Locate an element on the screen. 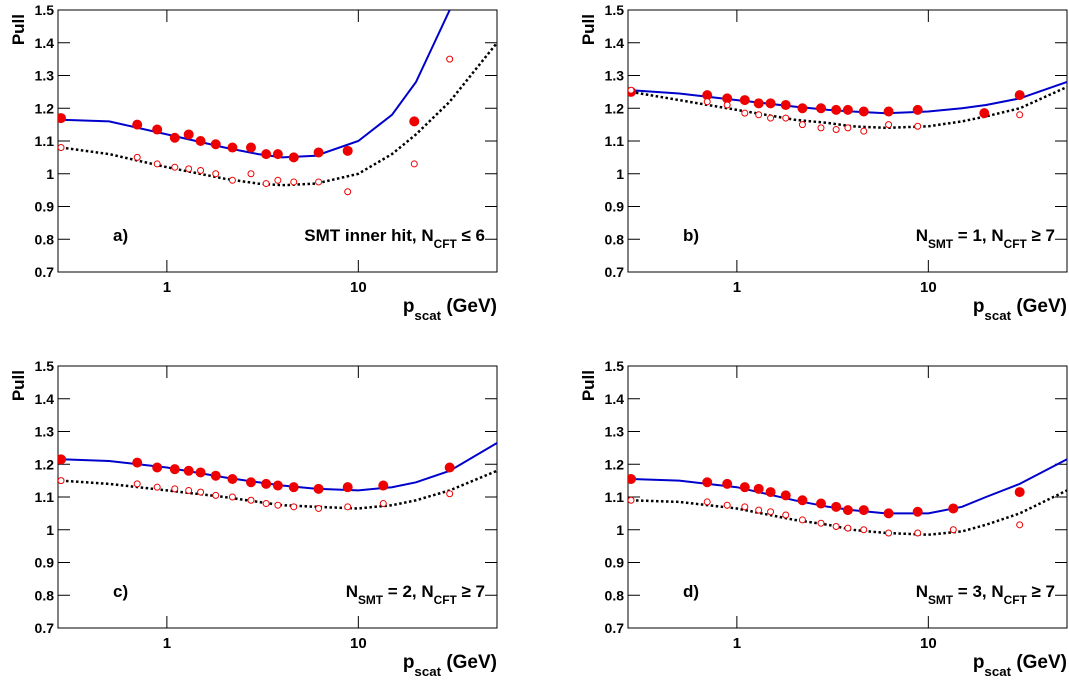  y-tick-label: 1.4 is located at coordinates (615, 43).